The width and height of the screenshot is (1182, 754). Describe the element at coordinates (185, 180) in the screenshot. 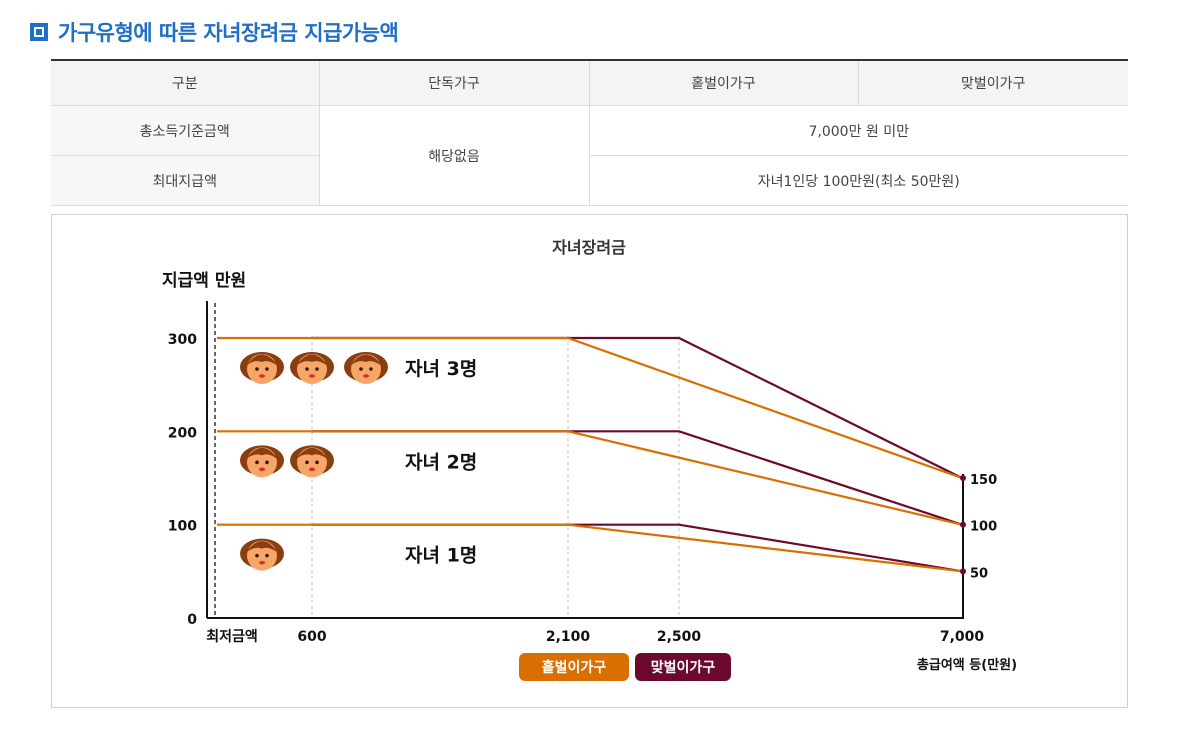

I see `row-label-max: 최대지급액` at that location.